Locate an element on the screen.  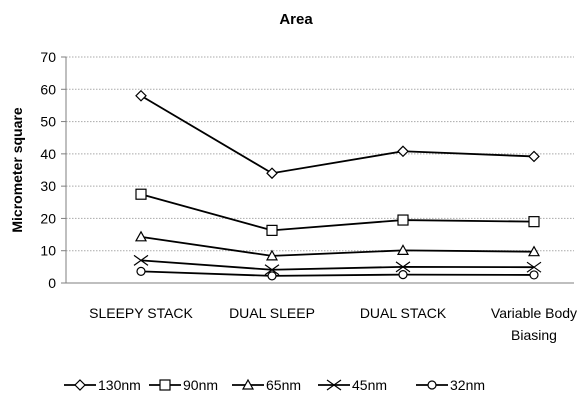
chart-title: Area is located at coordinates (296, 19).